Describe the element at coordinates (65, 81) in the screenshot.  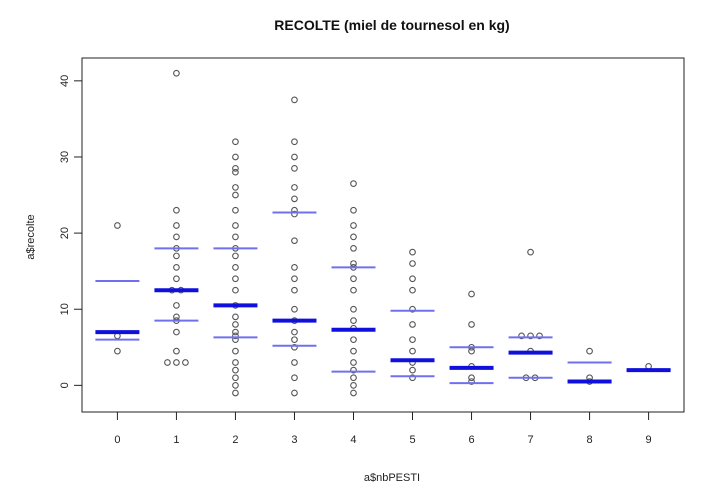
I see `y-tick-label: 40` at that location.